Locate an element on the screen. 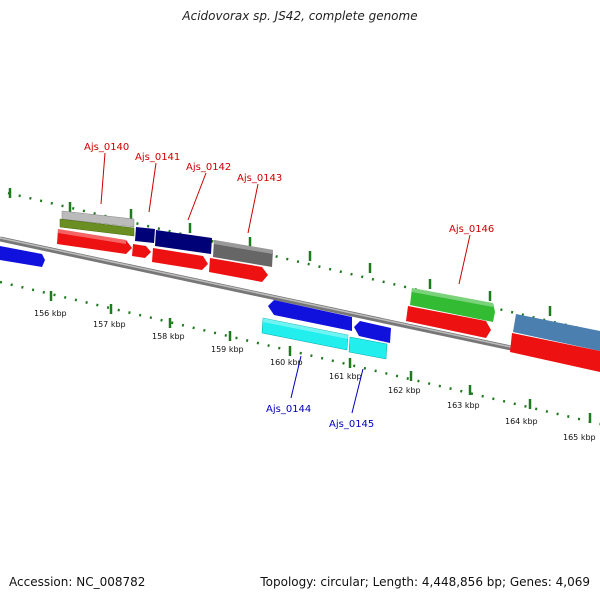 The width and height of the screenshot is (600, 600). minus-strand-features is located at coordinates (326, 330).